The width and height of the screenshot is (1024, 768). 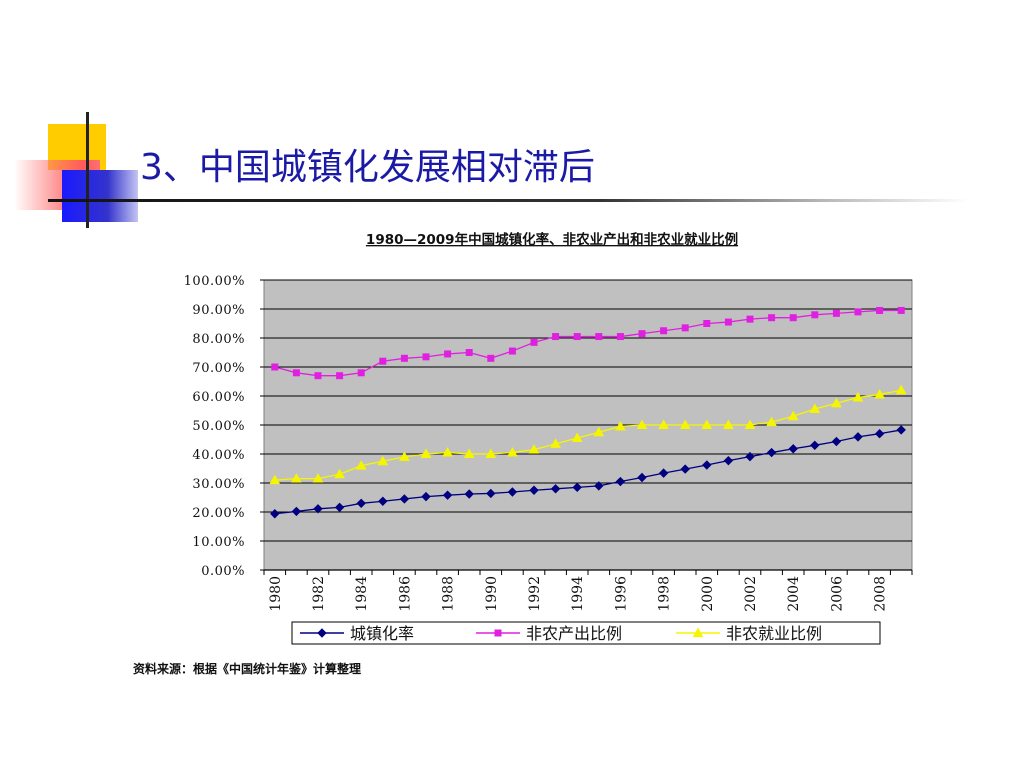 What do you see at coordinates (247, 669) in the screenshot?
I see `source-note: 资料来源：根据《中国统计年鉴》计算整理` at bounding box center [247, 669].